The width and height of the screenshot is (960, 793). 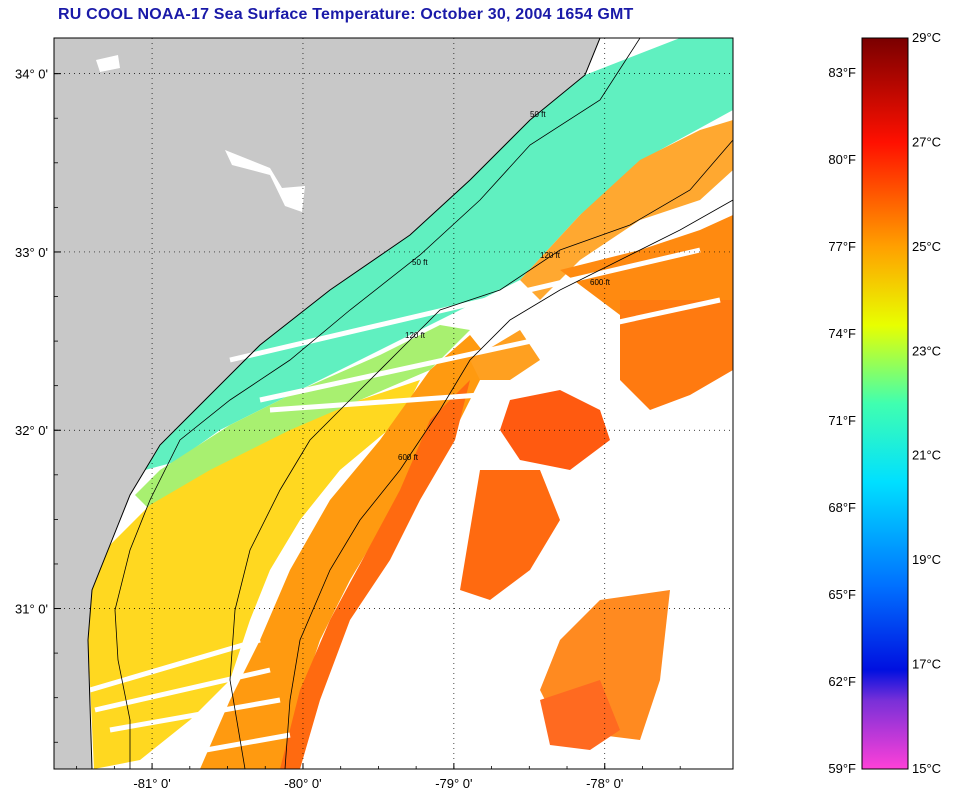 What do you see at coordinates (604, 783) in the screenshot?
I see `lon-tick-label: -78° 0'` at bounding box center [604, 783].